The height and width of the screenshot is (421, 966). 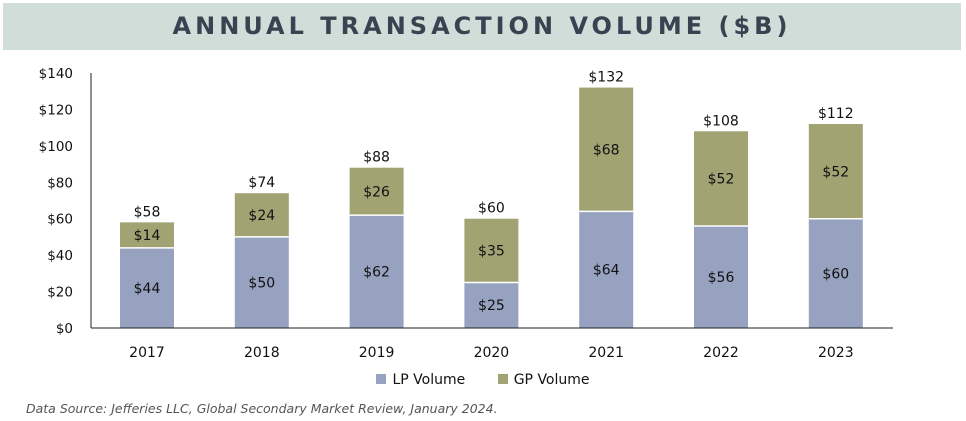 I want to click on x-tick-label: 2017, so click(x=147, y=353).